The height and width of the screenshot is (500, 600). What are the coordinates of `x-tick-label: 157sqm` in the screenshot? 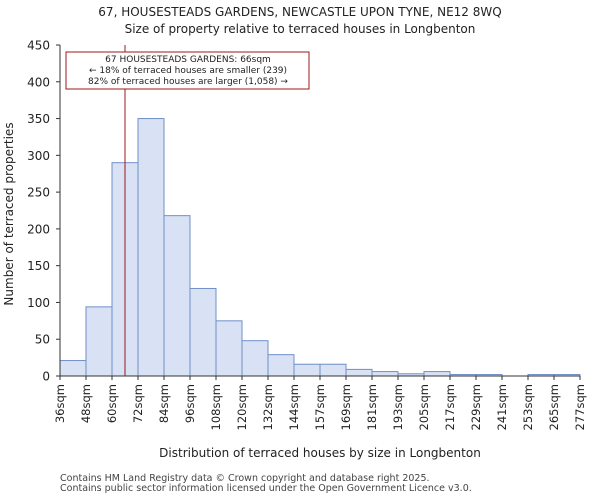 It's located at (320, 407).